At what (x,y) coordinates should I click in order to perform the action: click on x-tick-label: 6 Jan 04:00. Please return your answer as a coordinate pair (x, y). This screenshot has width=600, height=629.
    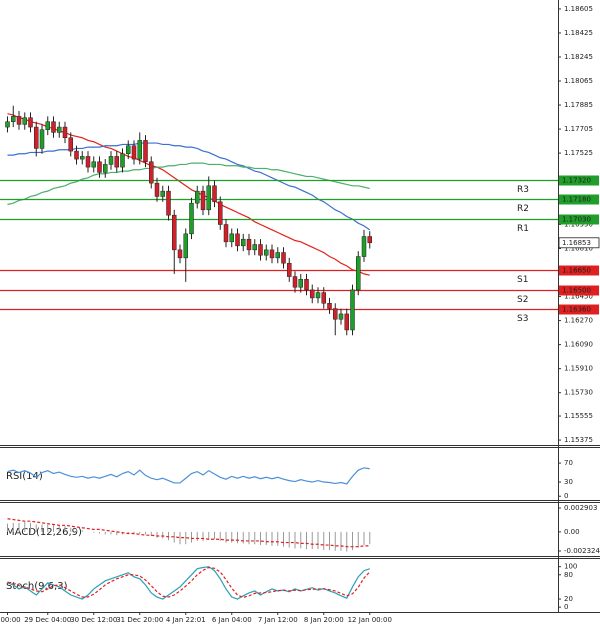
    Looking at the image, I should click on (232, 620).